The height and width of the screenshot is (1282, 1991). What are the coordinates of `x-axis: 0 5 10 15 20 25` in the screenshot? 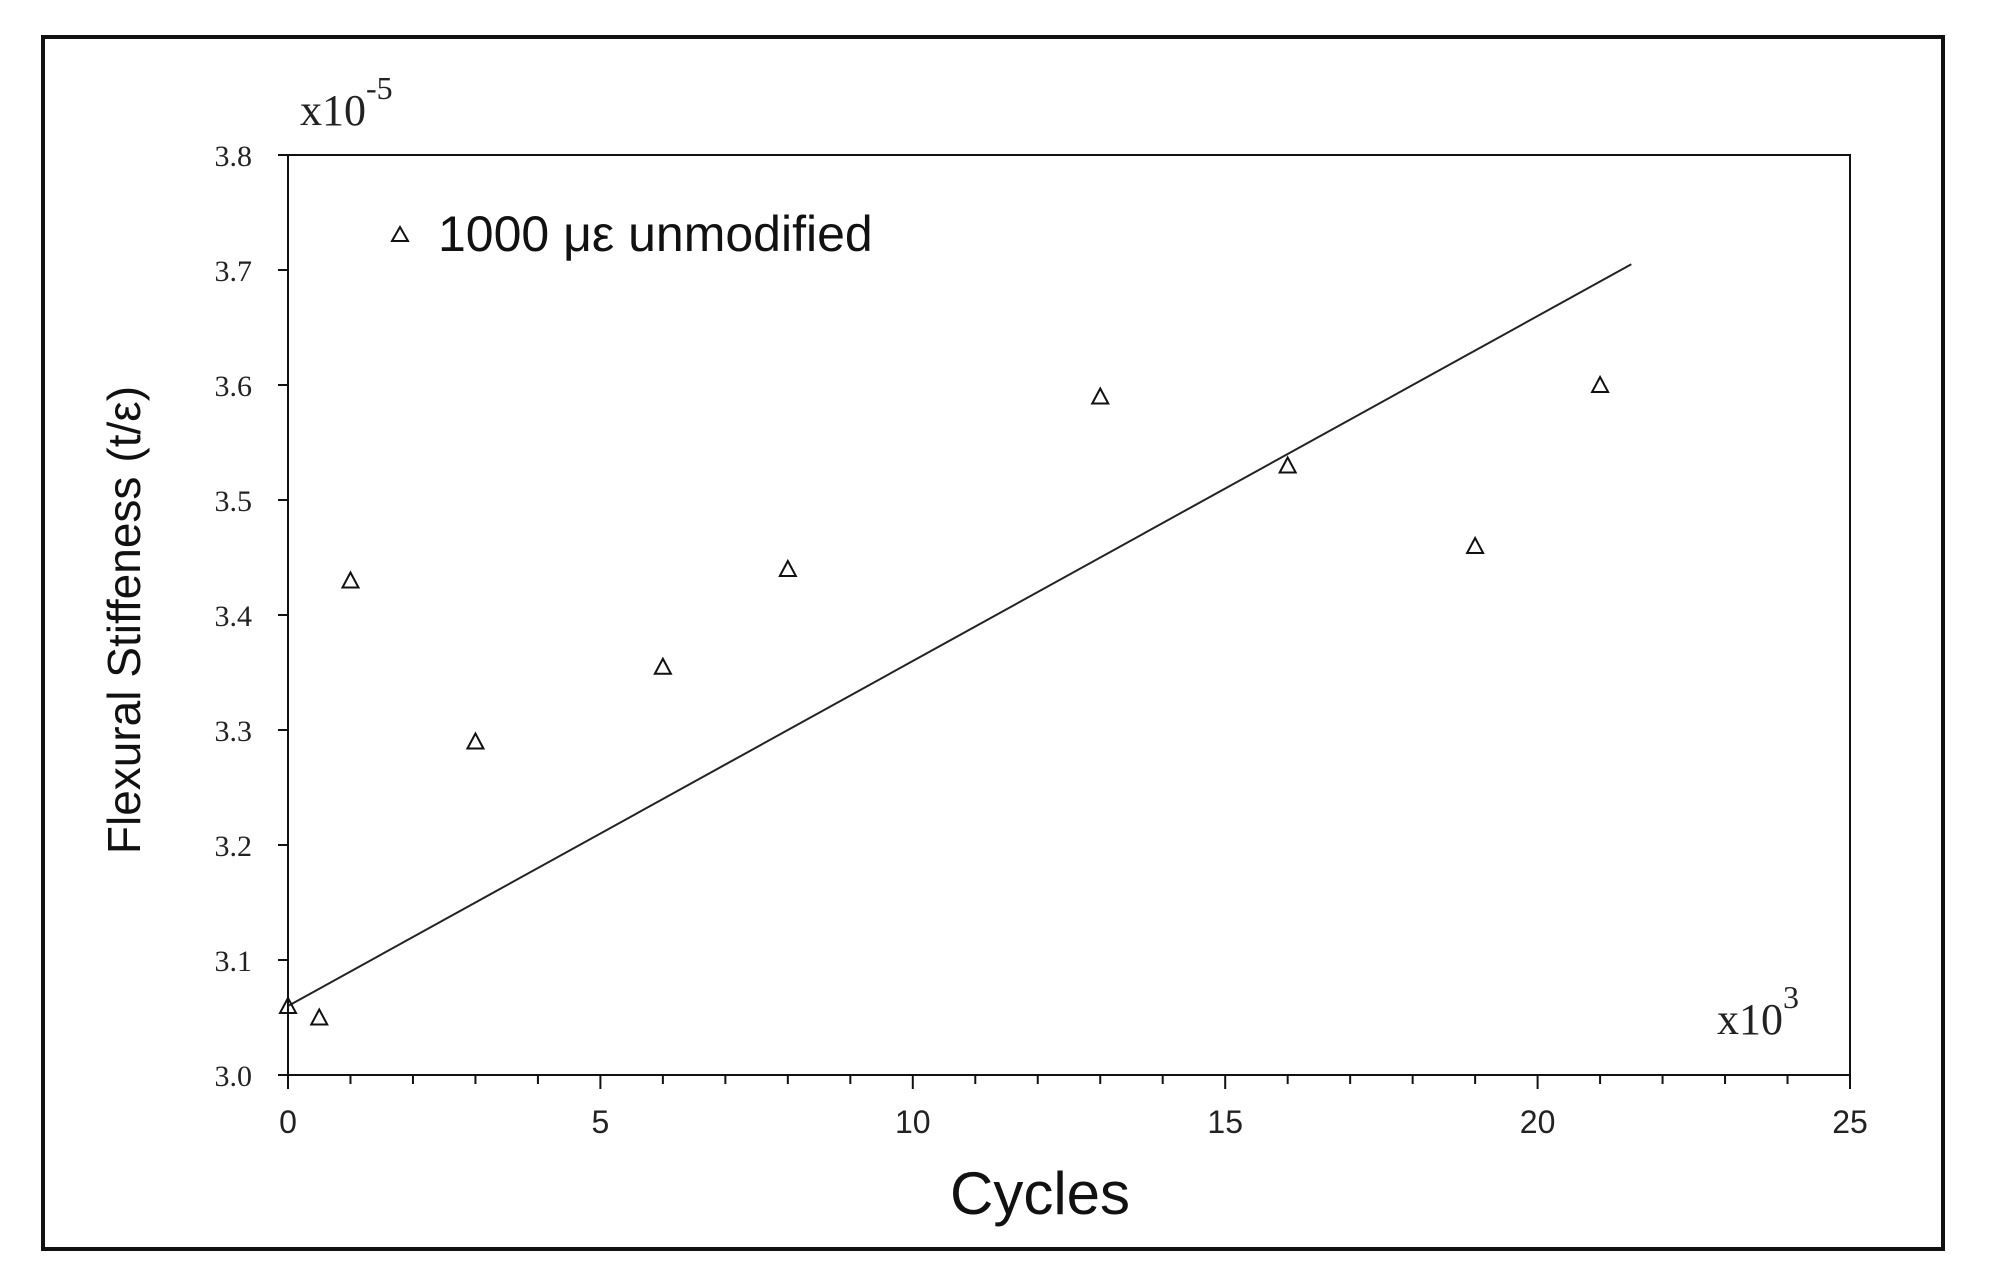 It's located at (1073, 1107).